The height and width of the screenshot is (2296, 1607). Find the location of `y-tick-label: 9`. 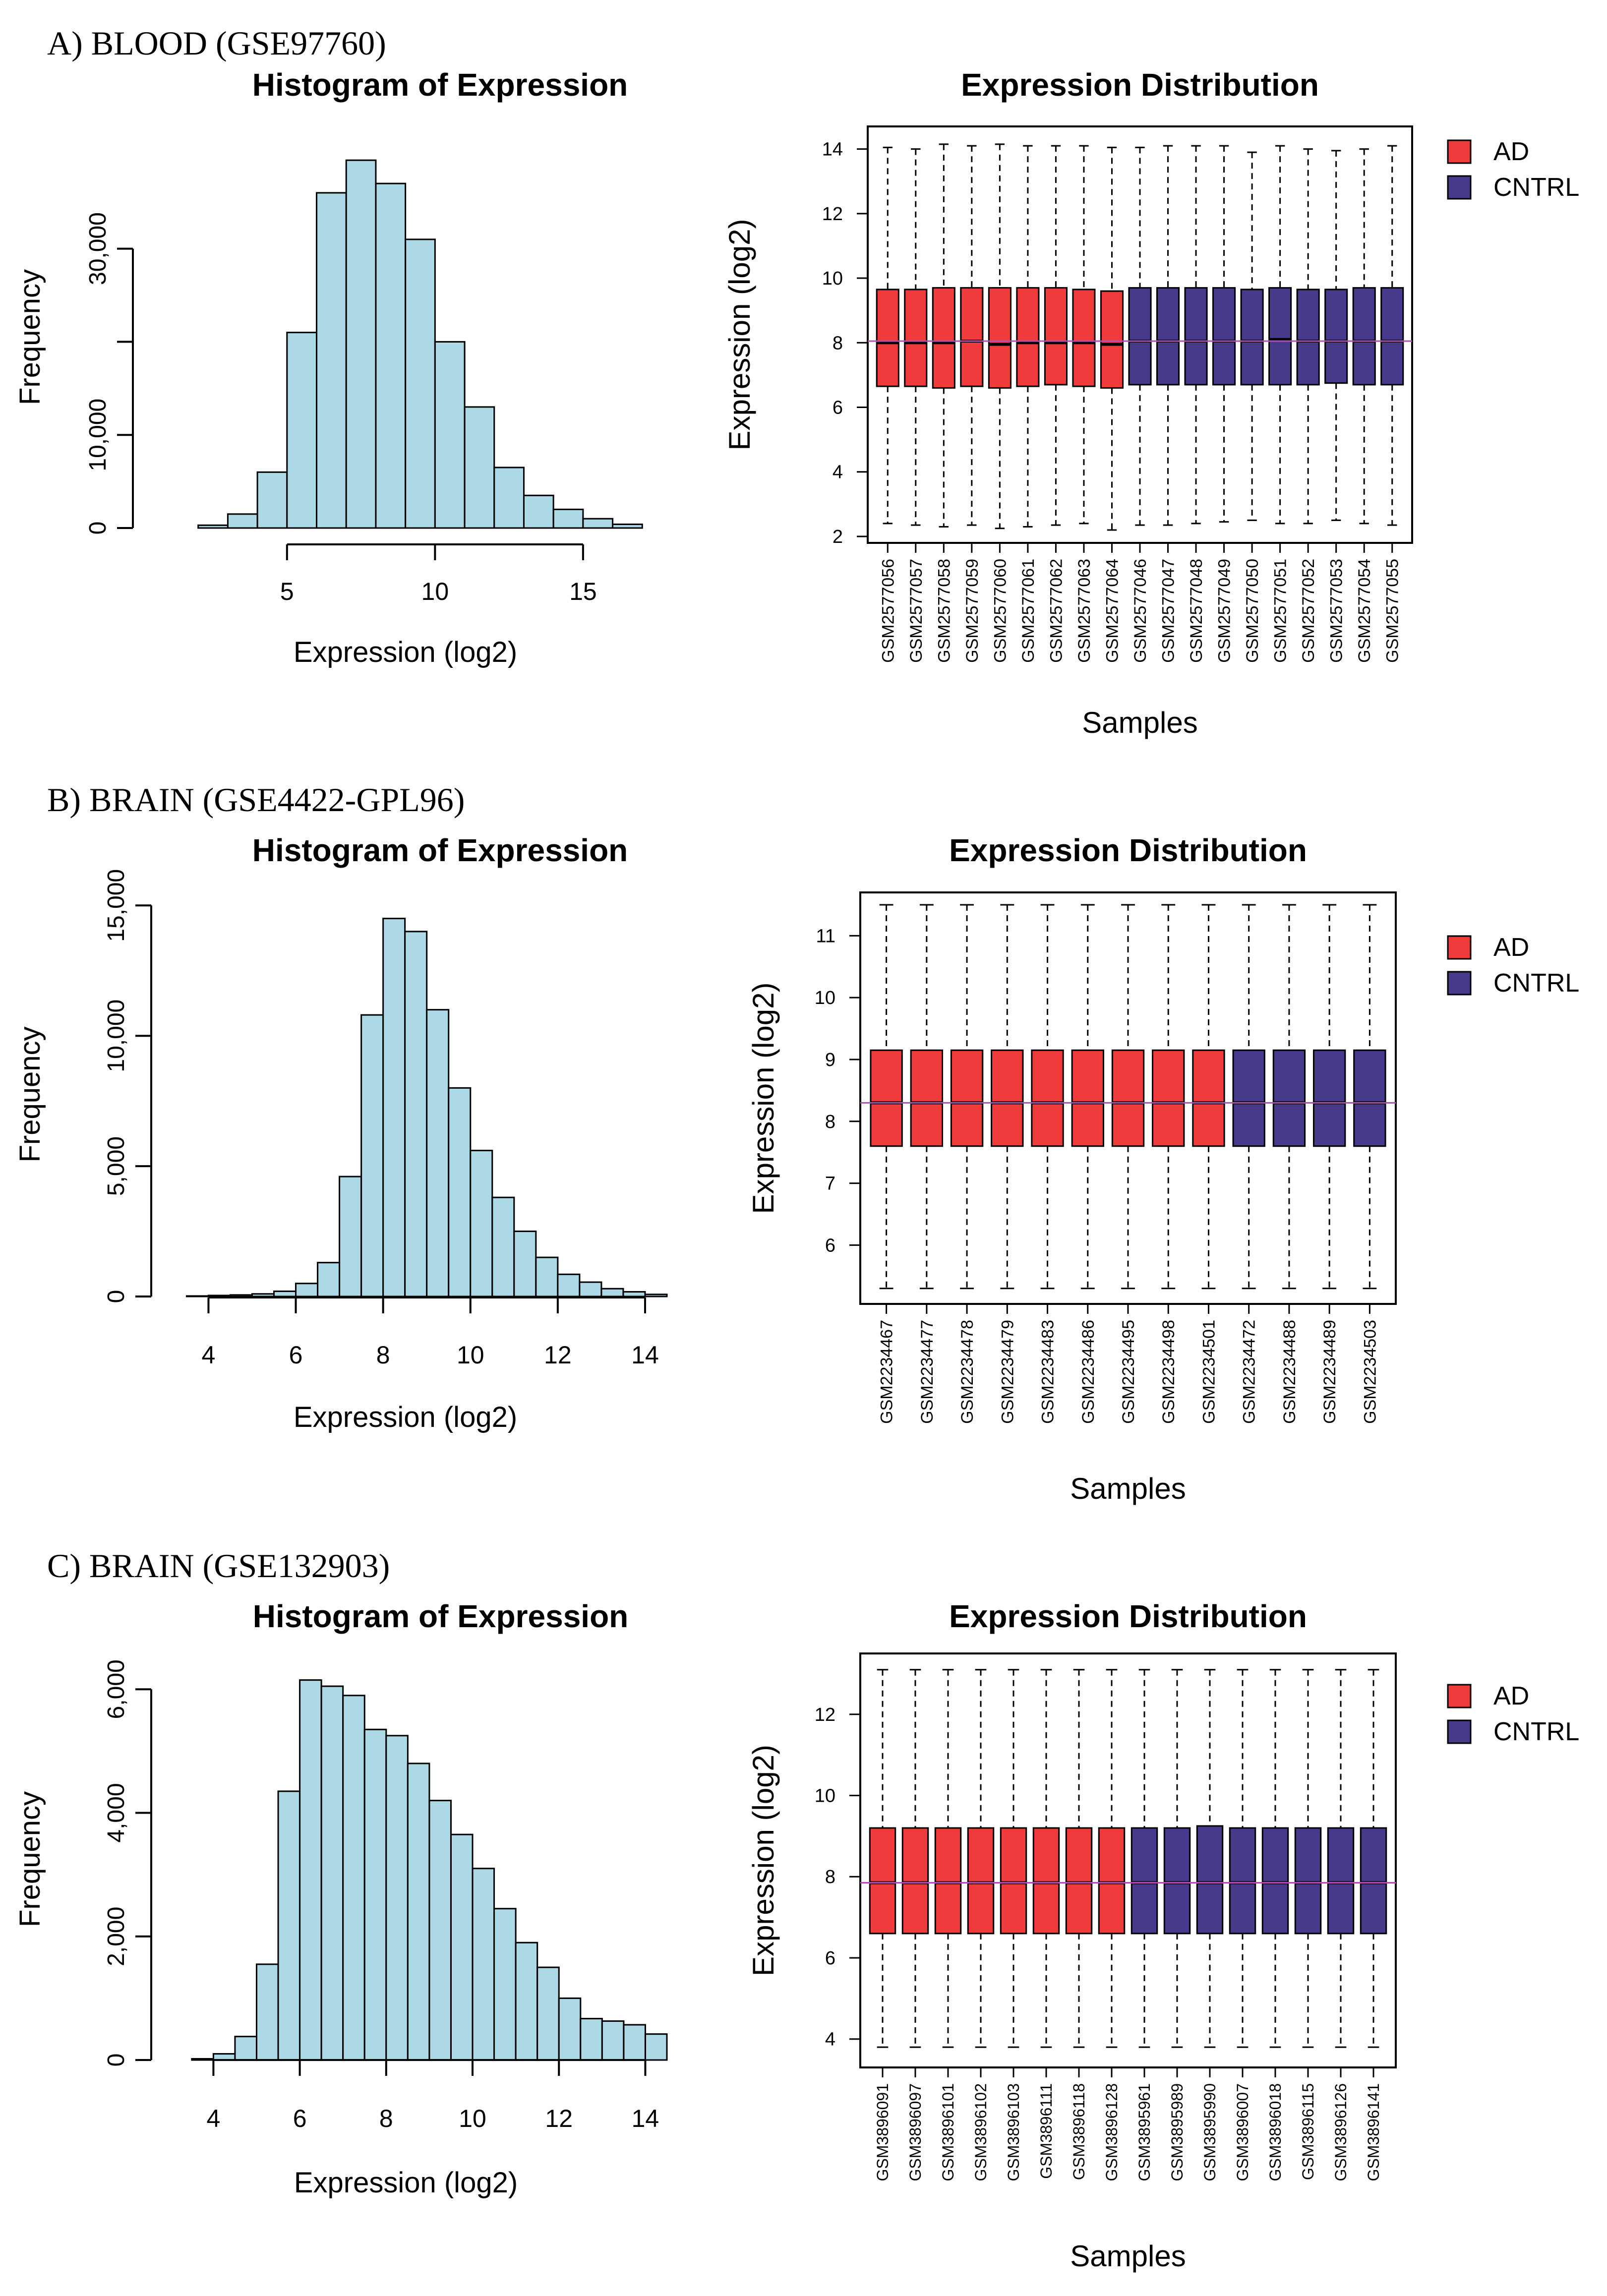

y-tick-label: 9 is located at coordinates (830, 1060).